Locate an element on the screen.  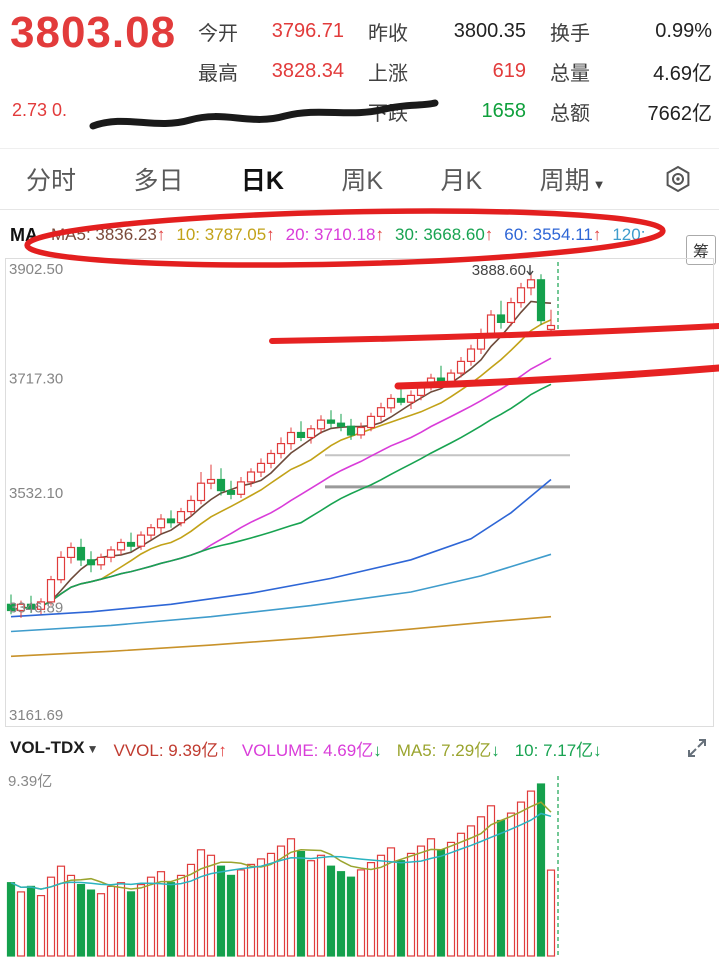
settings-icon is located at coordinates (678, 179).